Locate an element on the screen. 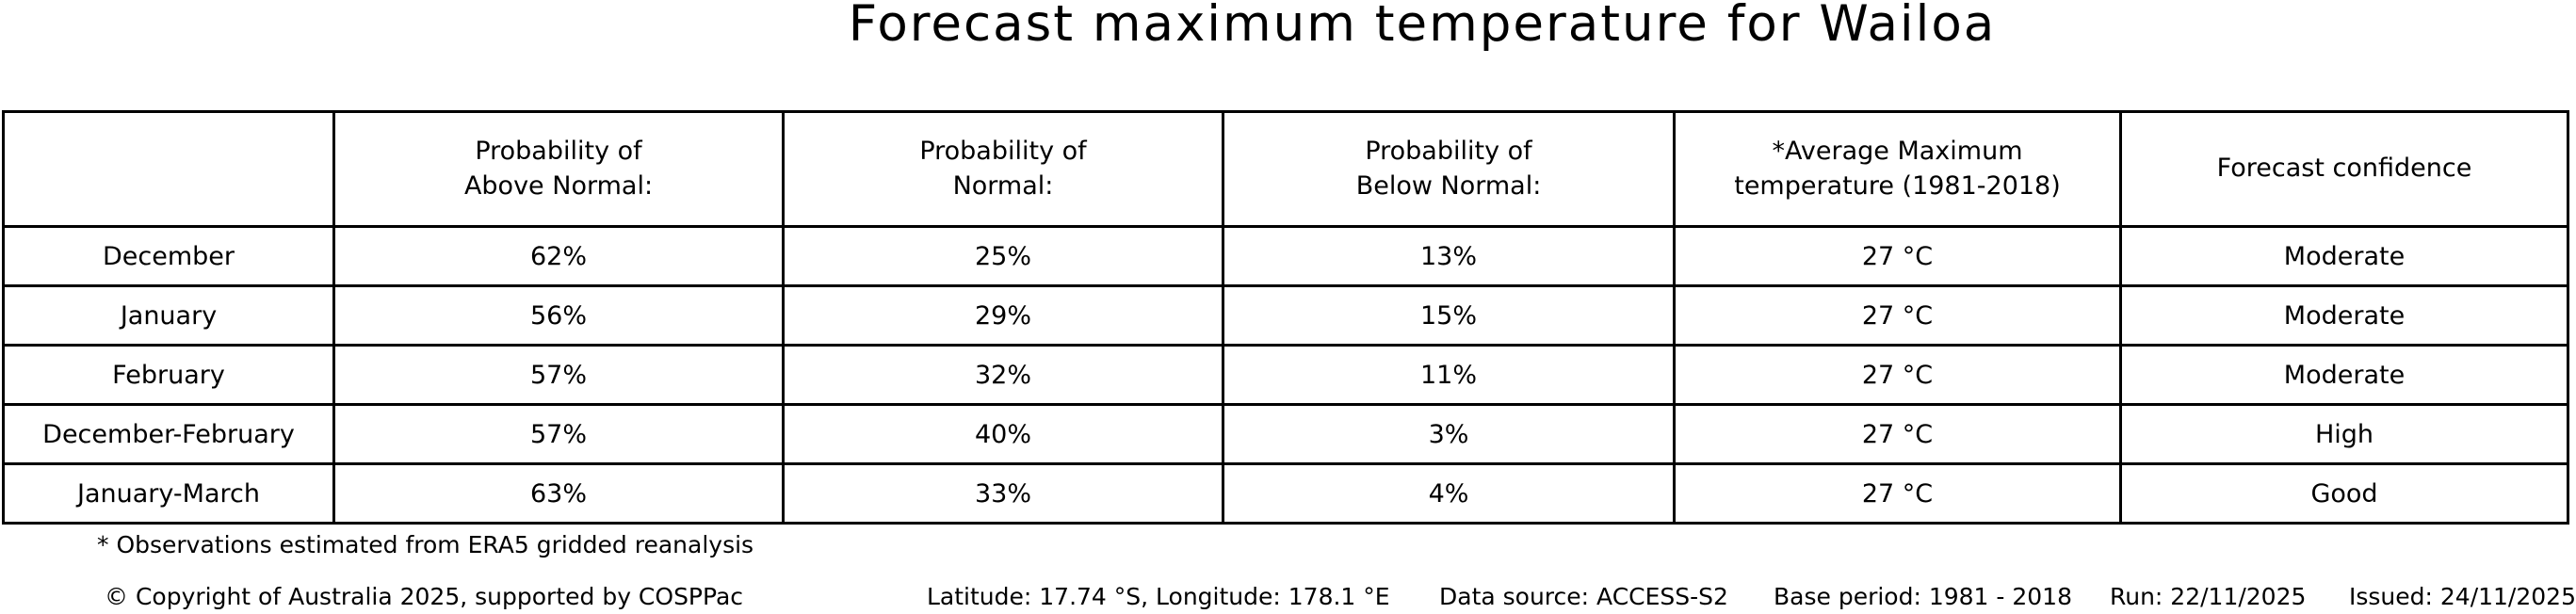  column-header-below-normal: Probability of Below Normal: is located at coordinates (1449, 169).